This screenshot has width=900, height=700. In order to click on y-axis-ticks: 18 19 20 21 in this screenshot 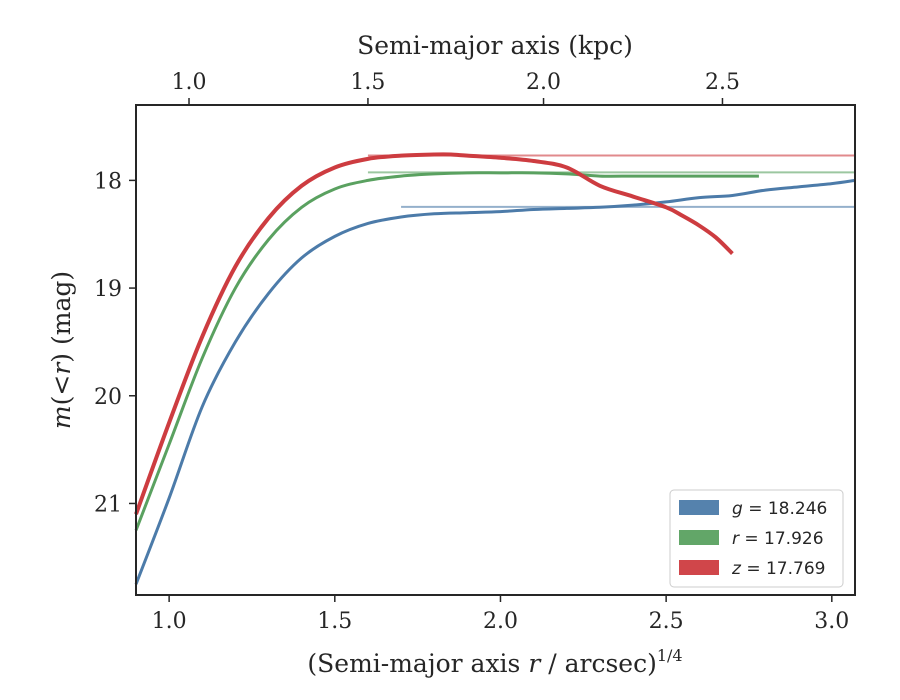, I will do `click(115, 343)`.